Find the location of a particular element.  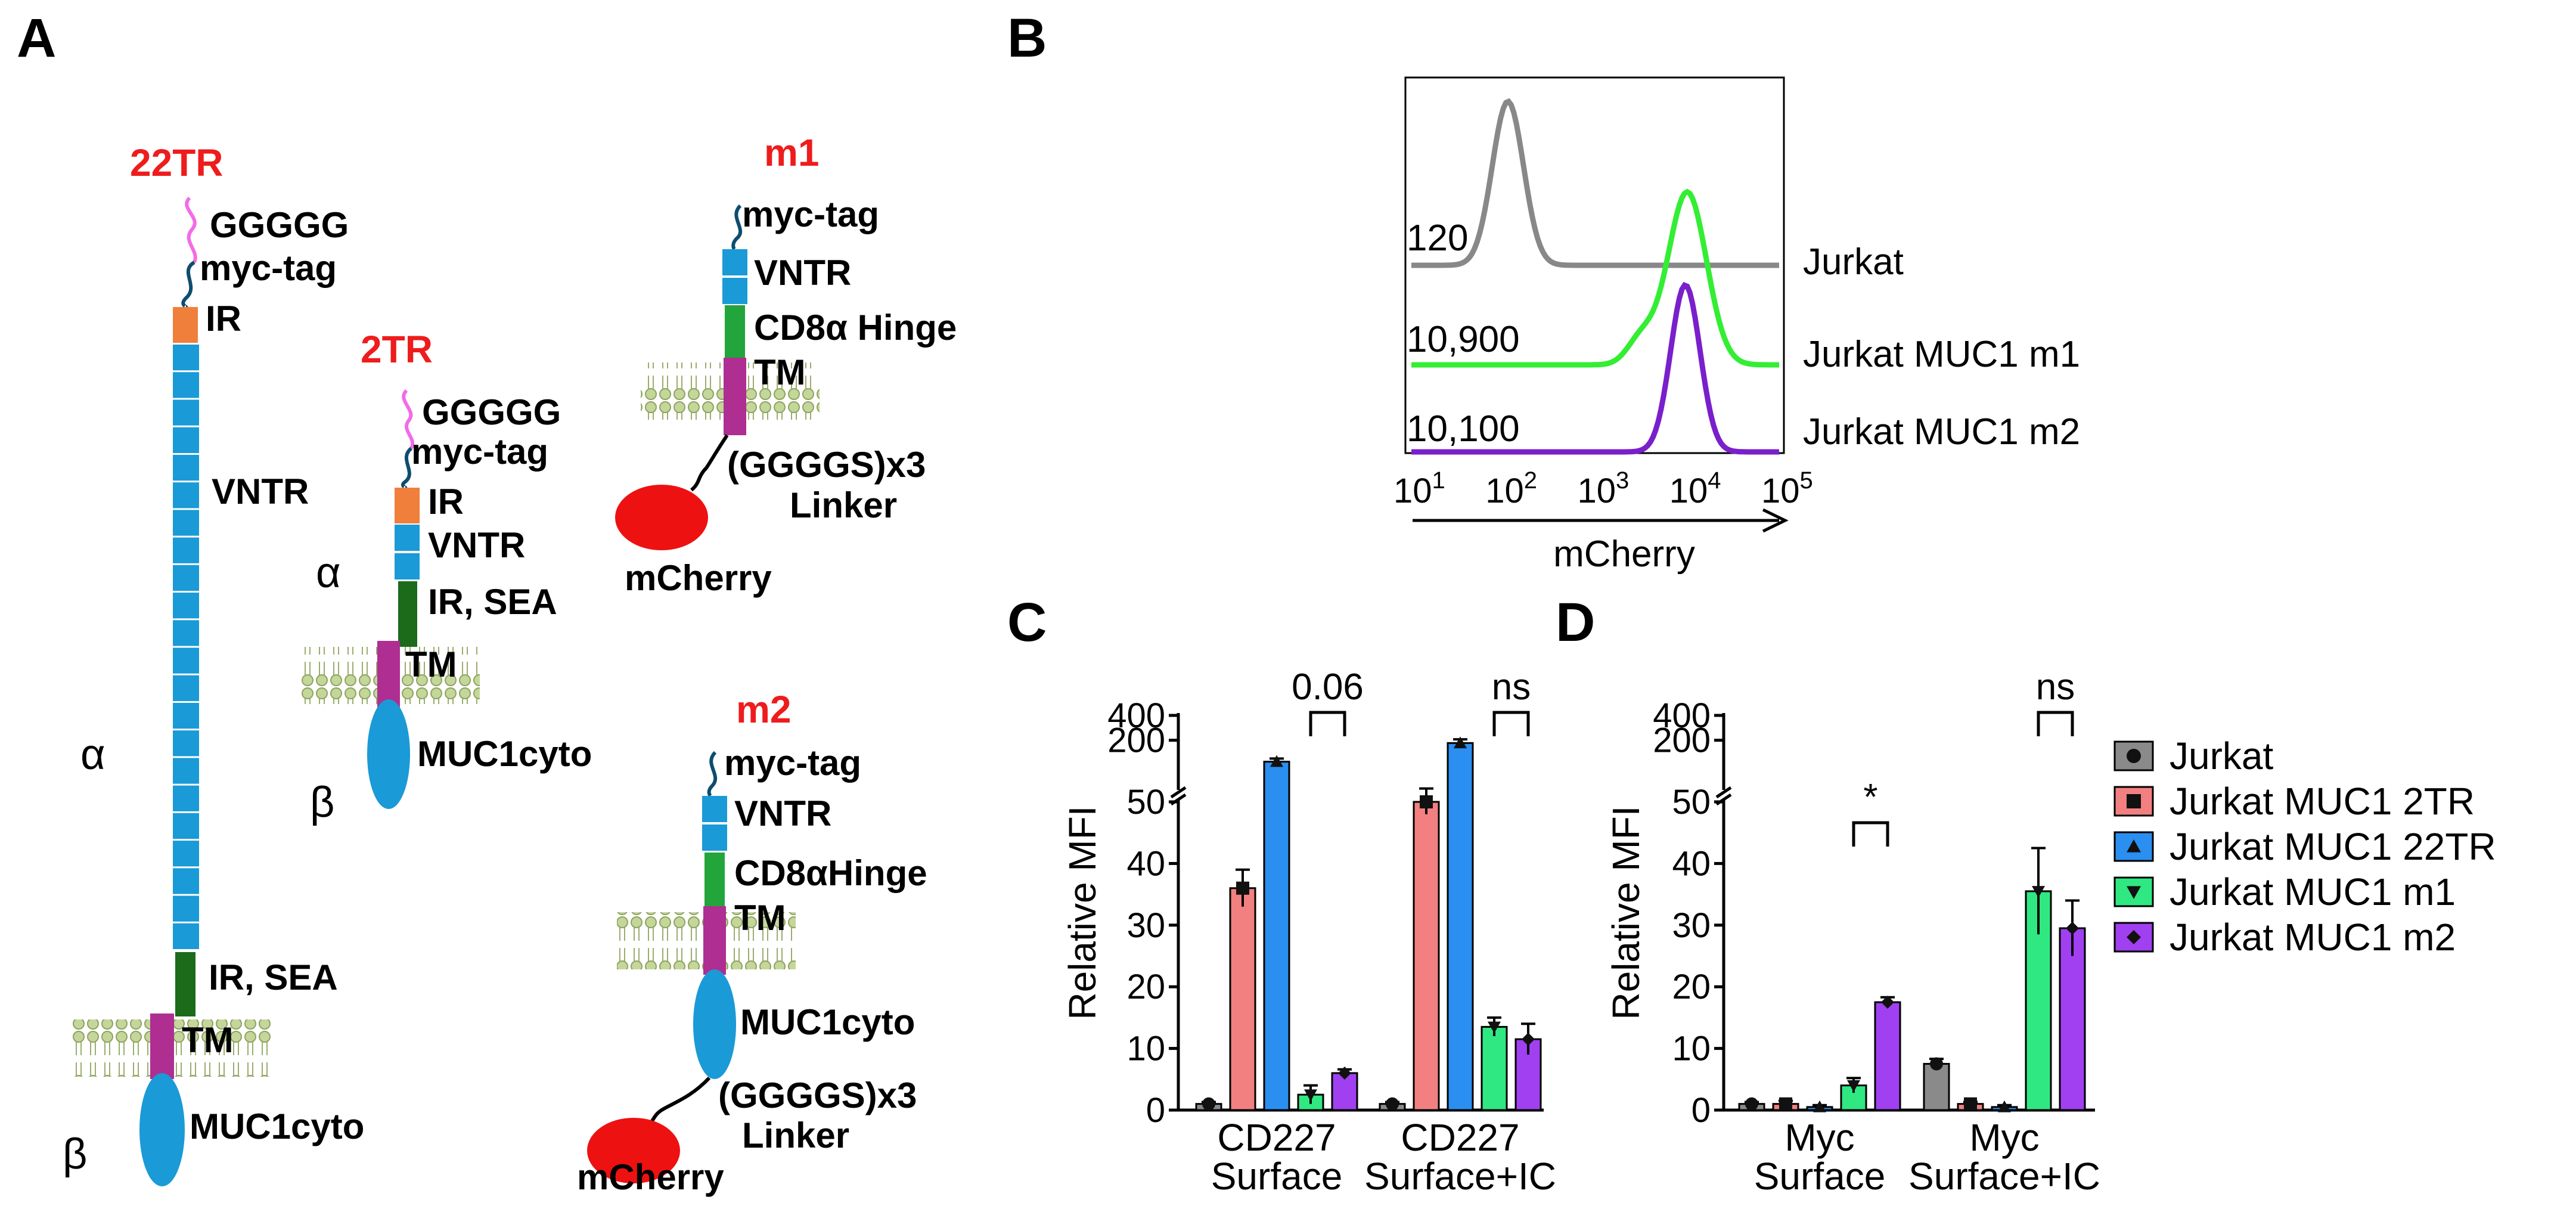

construct-title: m1 is located at coordinates (792, 152).